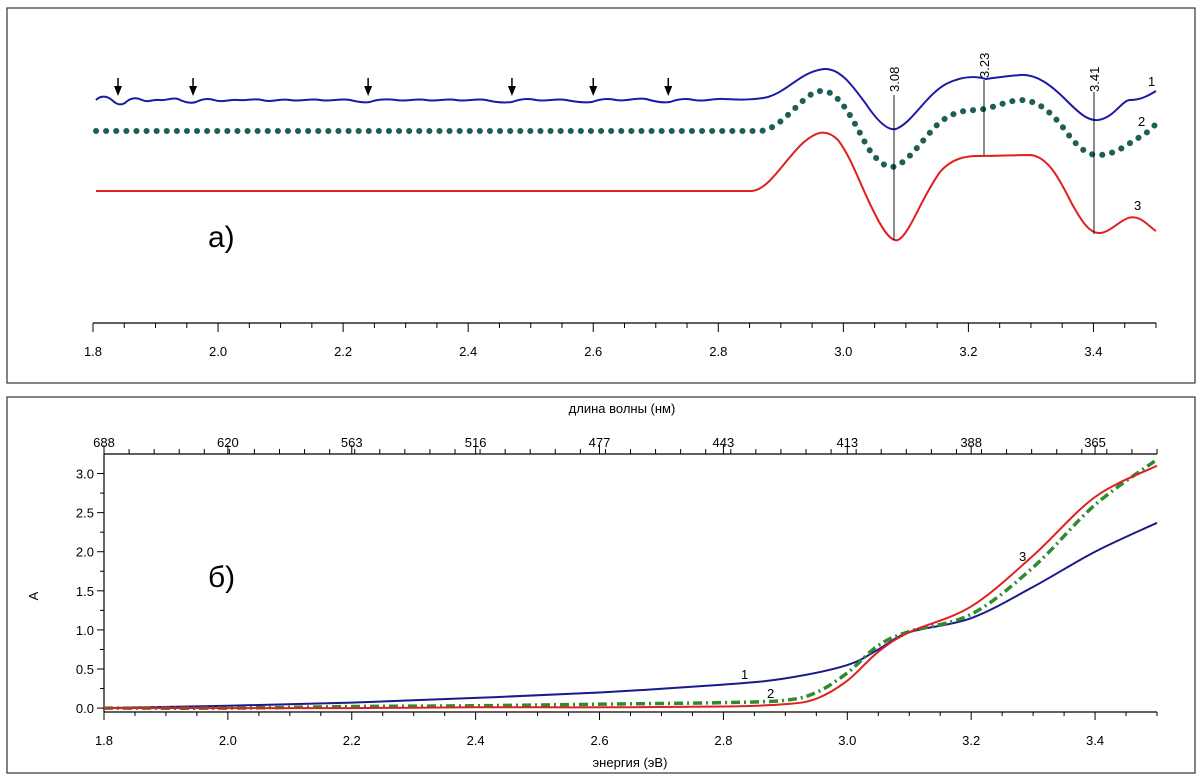 Image resolution: width=1203 pixels, height=781 pixels. Describe the element at coordinates (843, 351) in the screenshot. I see `panel-a-x-tick-label: 3.0` at that location.